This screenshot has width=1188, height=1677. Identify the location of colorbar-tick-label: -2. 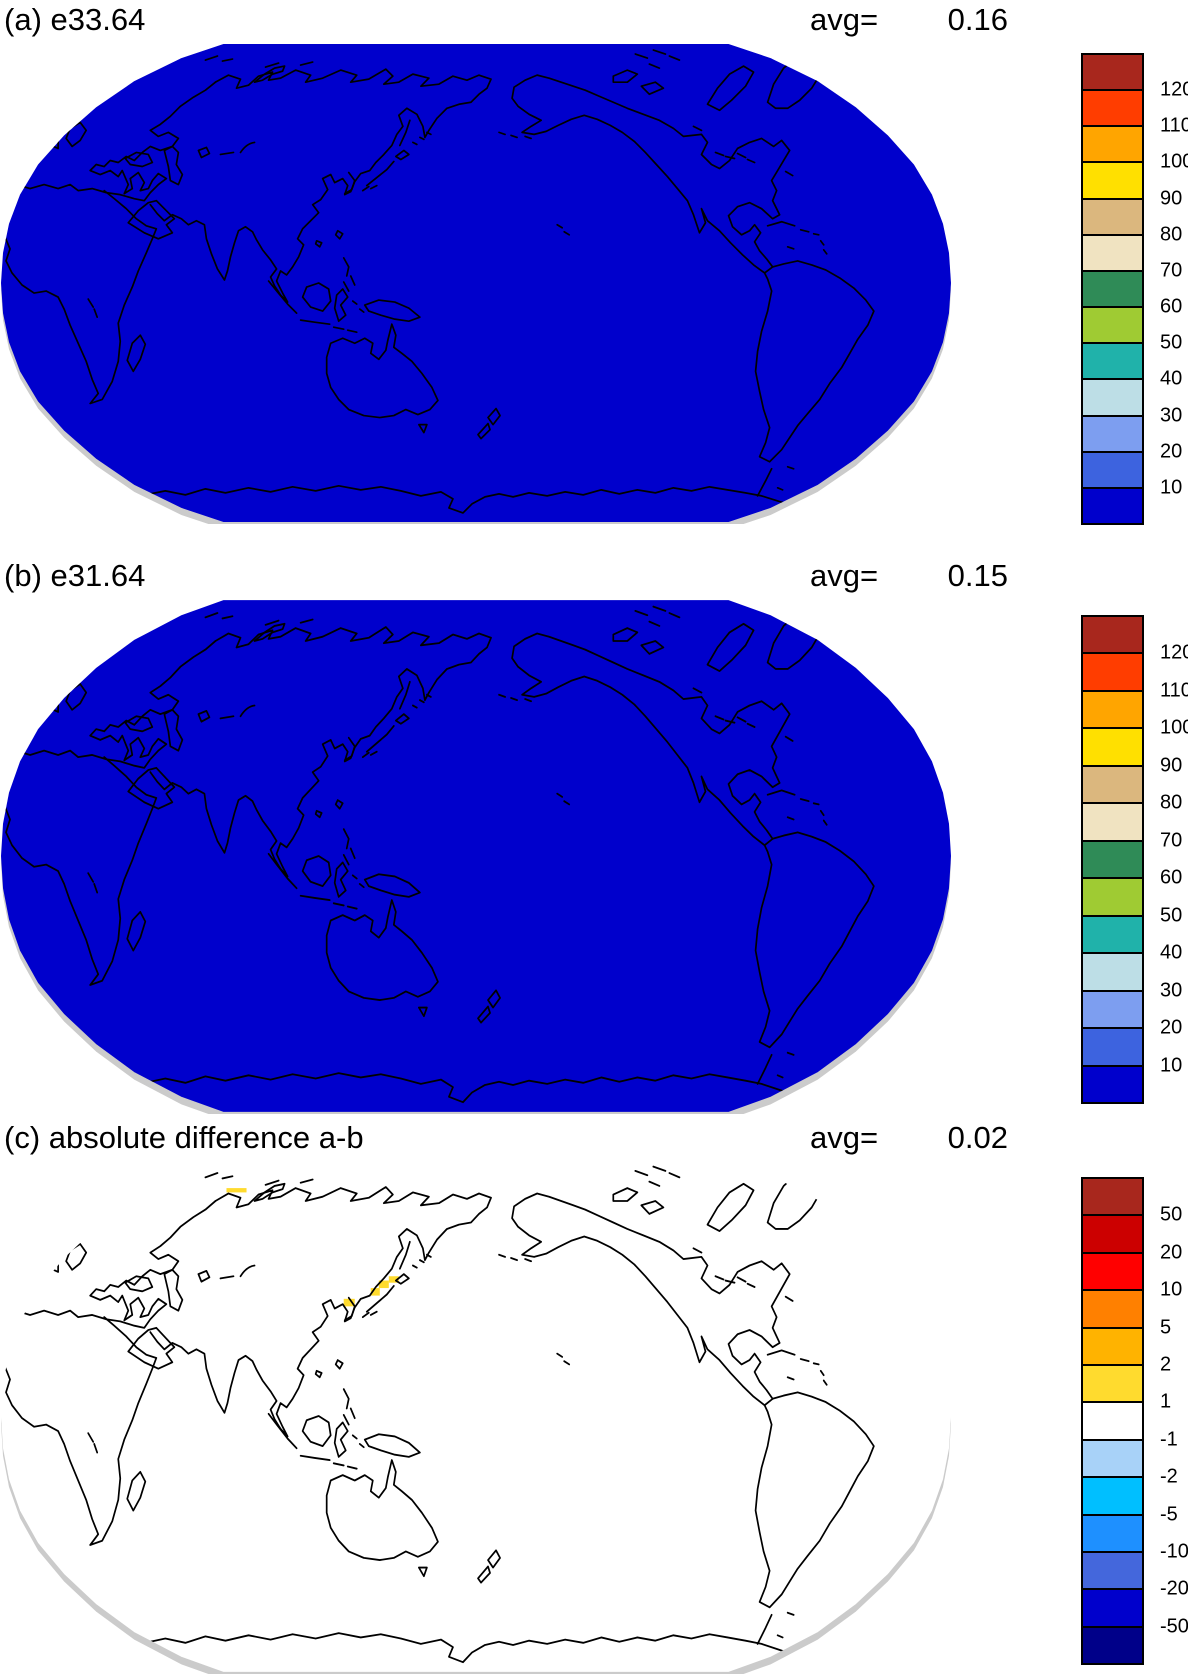
(1169, 1476).